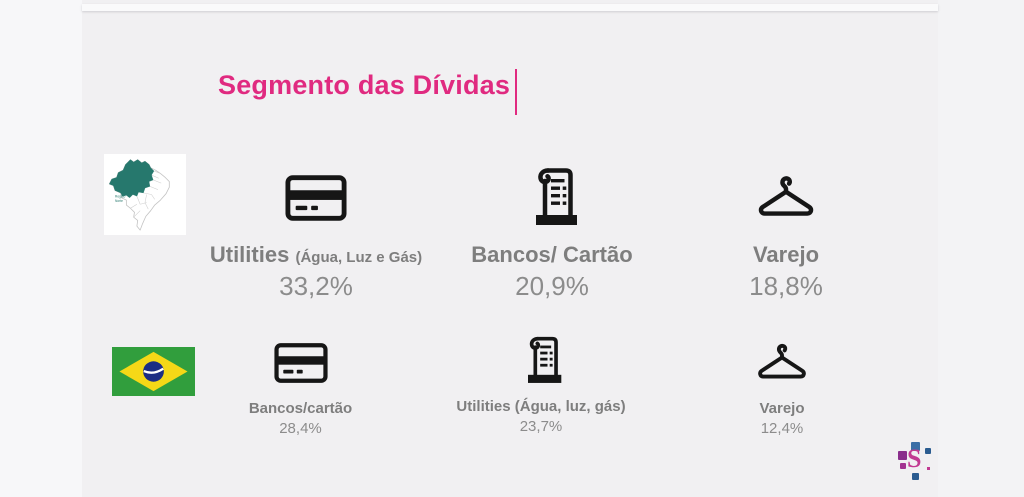  What do you see at coordinates (915, 476) in the screenshot?
I see `logo-square-dark-blue2` at bounding box center [915, 476].